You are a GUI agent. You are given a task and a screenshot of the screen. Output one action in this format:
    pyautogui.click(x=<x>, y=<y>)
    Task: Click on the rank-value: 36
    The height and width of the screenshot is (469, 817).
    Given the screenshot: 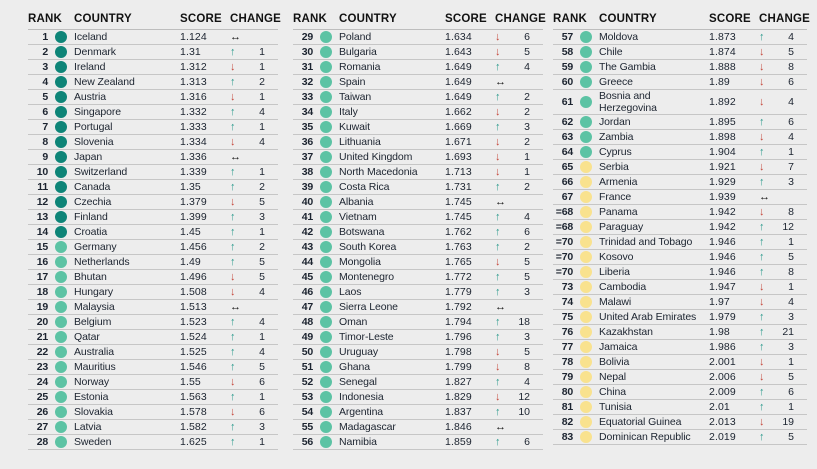 What is the action you would take?
    pyautogui.click(x=307, y=142)
    